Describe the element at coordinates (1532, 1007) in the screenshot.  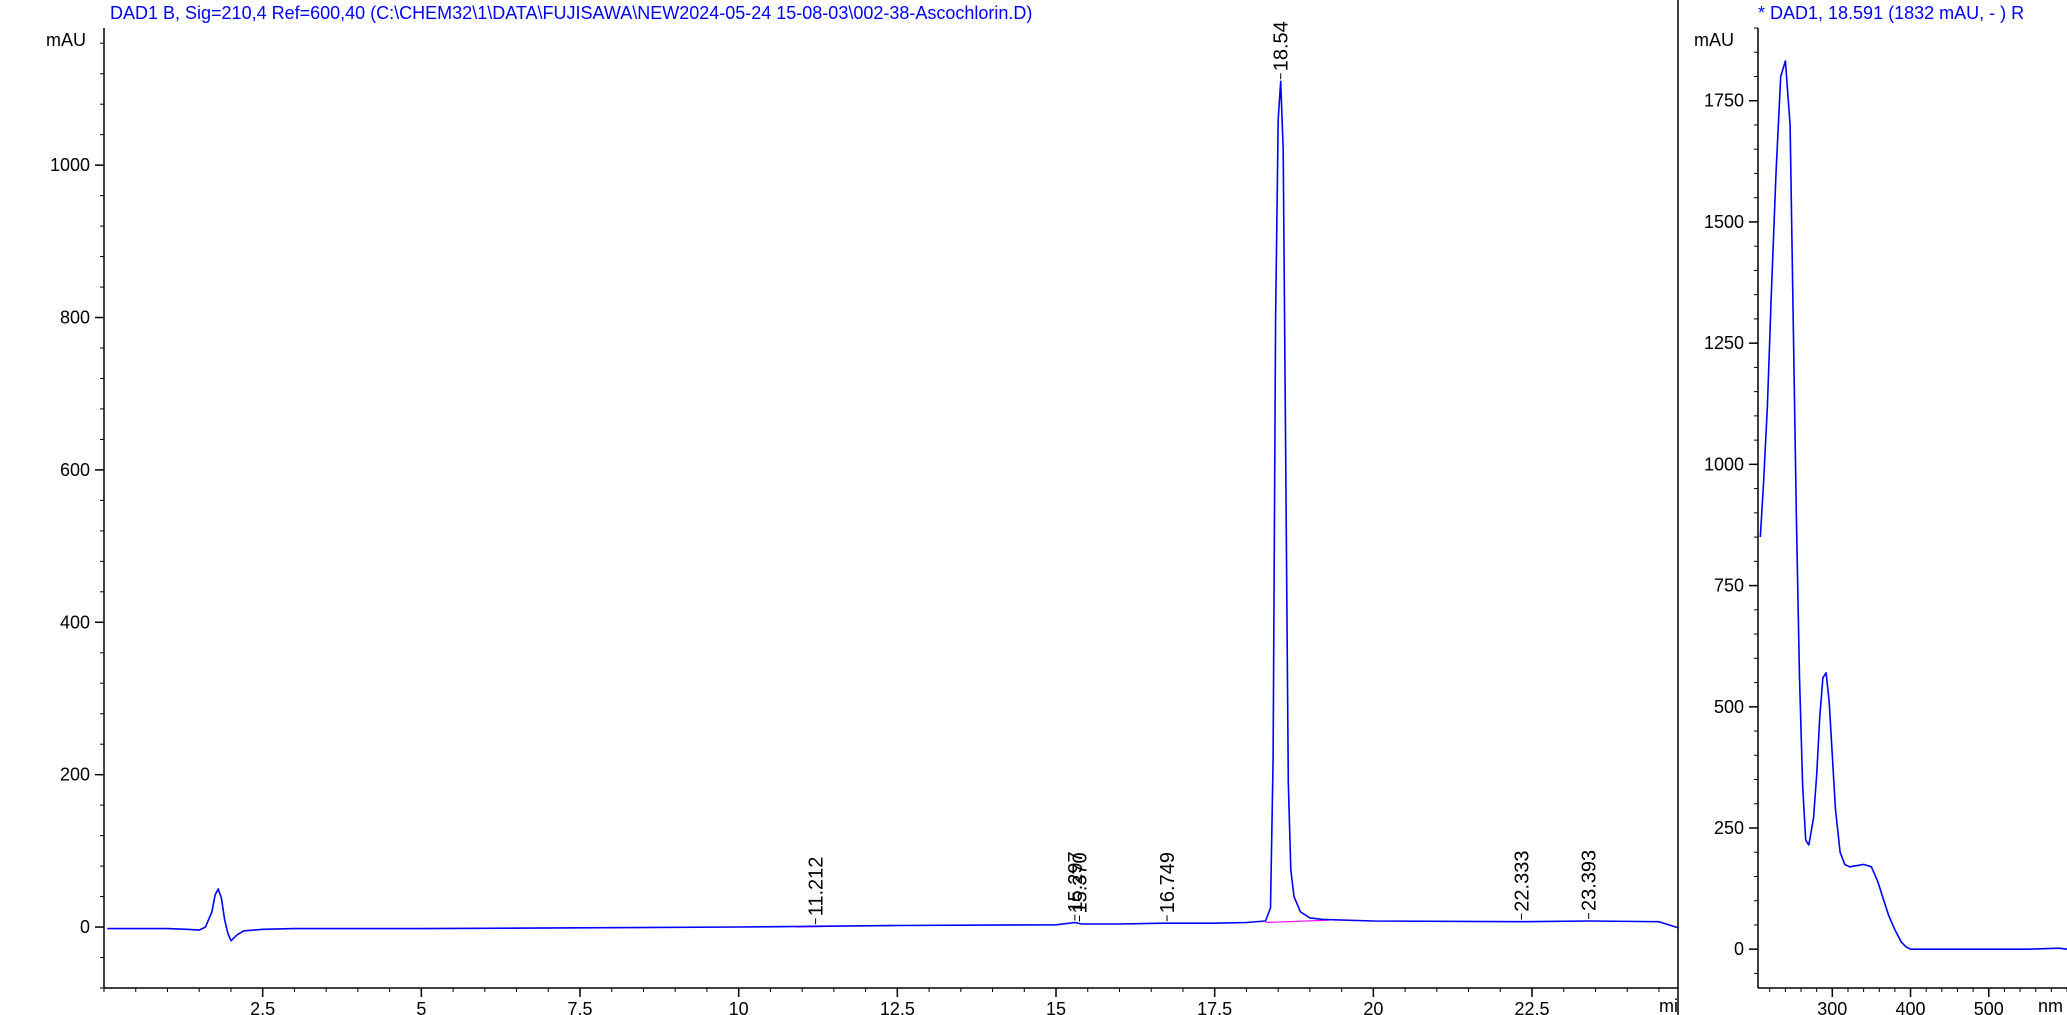
I see `chromatogram-x-tick-label: 22.5` at that location.